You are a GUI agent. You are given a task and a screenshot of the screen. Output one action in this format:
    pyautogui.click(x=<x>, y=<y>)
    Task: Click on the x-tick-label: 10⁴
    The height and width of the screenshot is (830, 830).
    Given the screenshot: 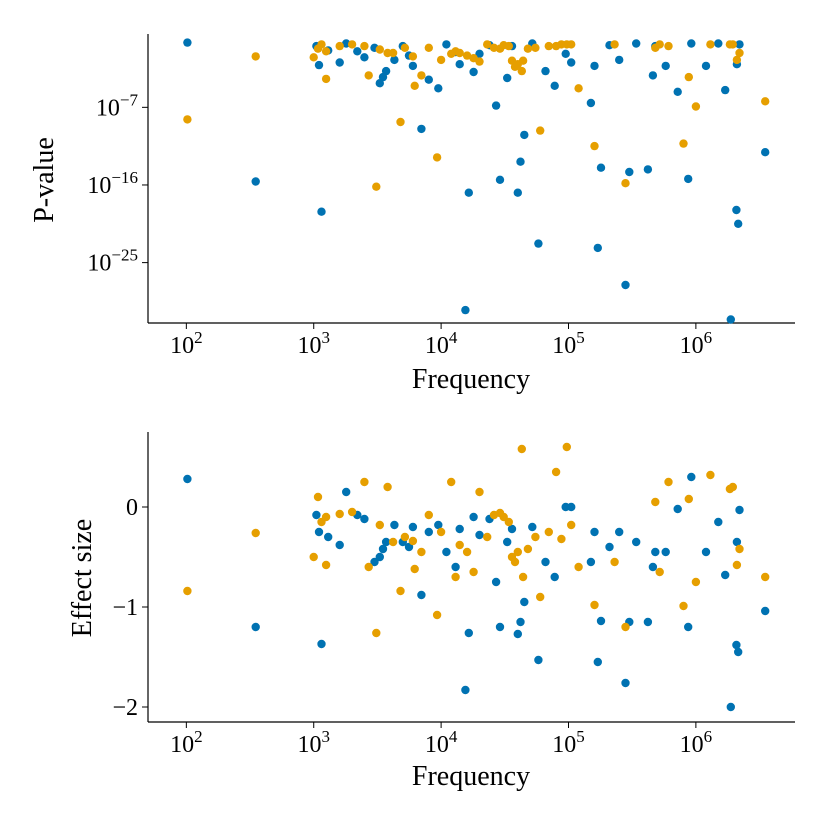 What is the action you would take?
    pyautogui.click(x=441, y=742)
    